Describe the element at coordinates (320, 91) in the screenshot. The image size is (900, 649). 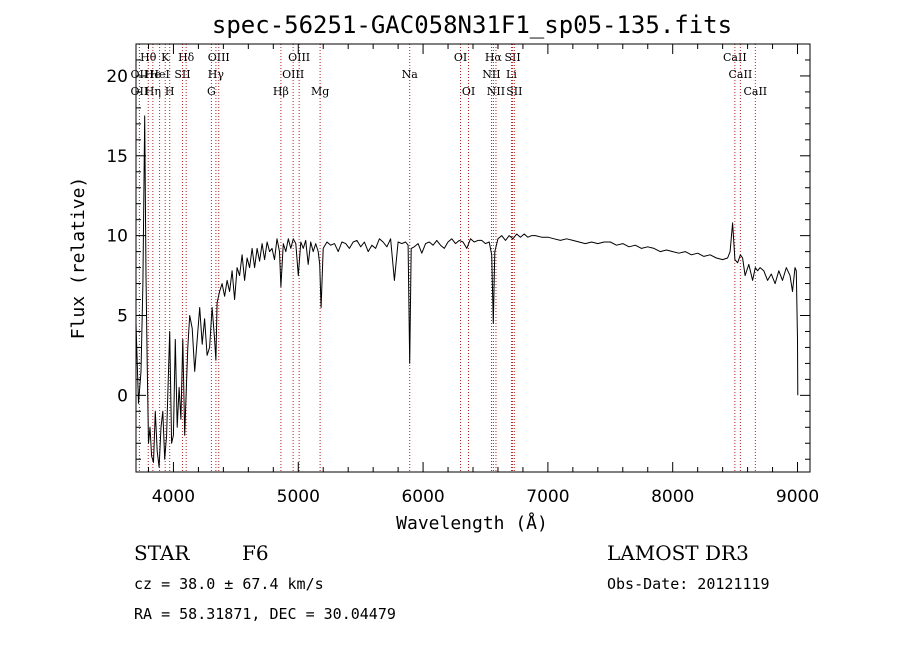
I see `marker-label-bottom-5: Mg` at that location.